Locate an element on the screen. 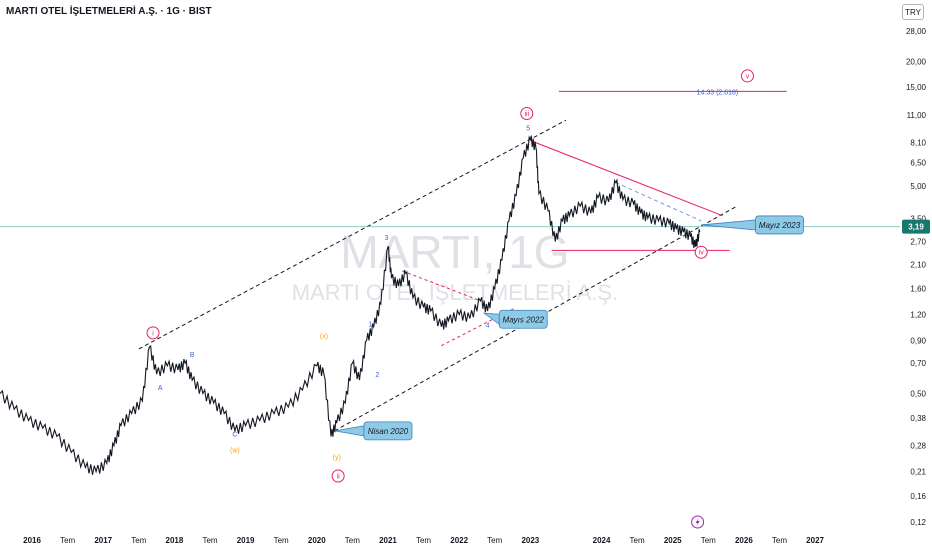 The image size is (932, 555). y-tick-label: 6,50 is located at coordinates (918, 163).